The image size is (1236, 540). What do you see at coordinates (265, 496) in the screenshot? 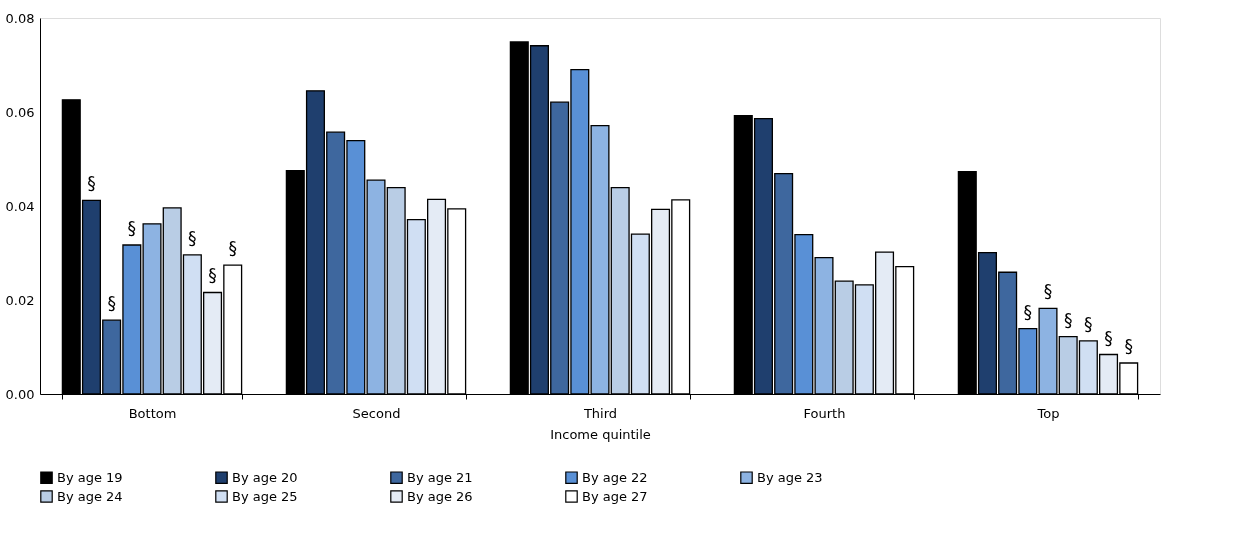
I see `legend-label: By age 25` at bounding box center [265, 496].